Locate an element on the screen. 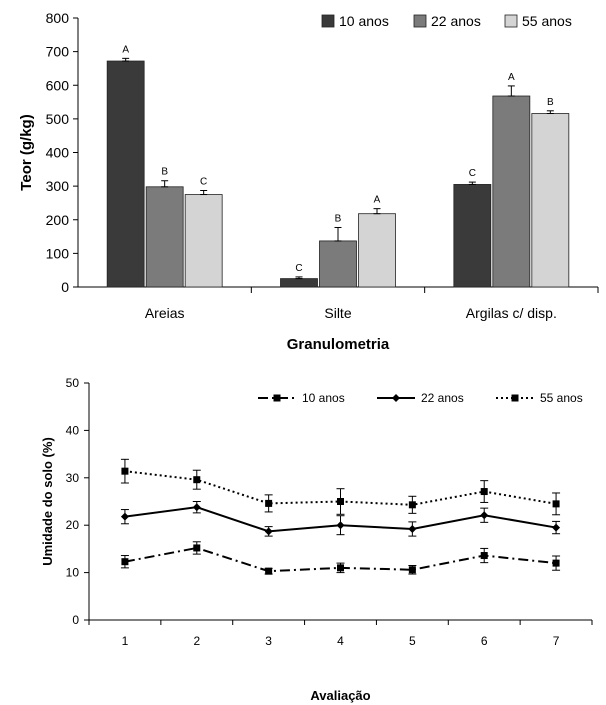  line-x-tick-label: 1 is located at coordinates (125, 641).